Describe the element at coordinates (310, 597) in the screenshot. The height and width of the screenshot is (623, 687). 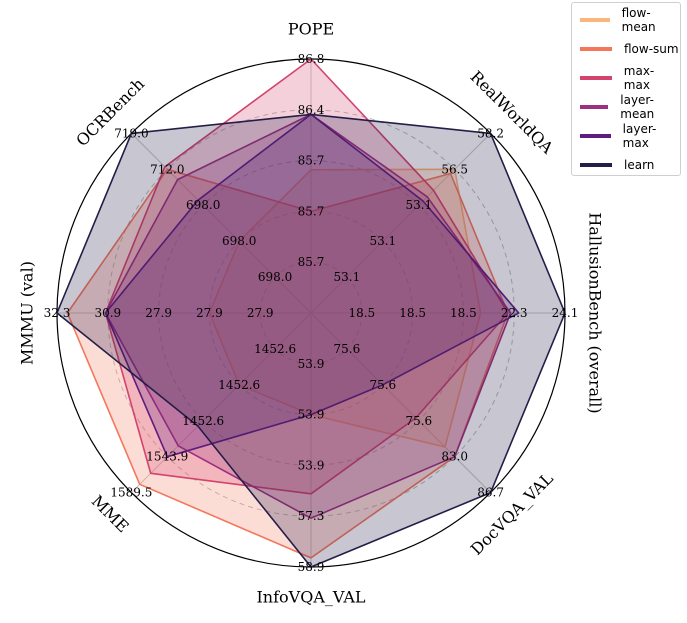
I see `axis-label: InfoVQA_VAL` at that location.